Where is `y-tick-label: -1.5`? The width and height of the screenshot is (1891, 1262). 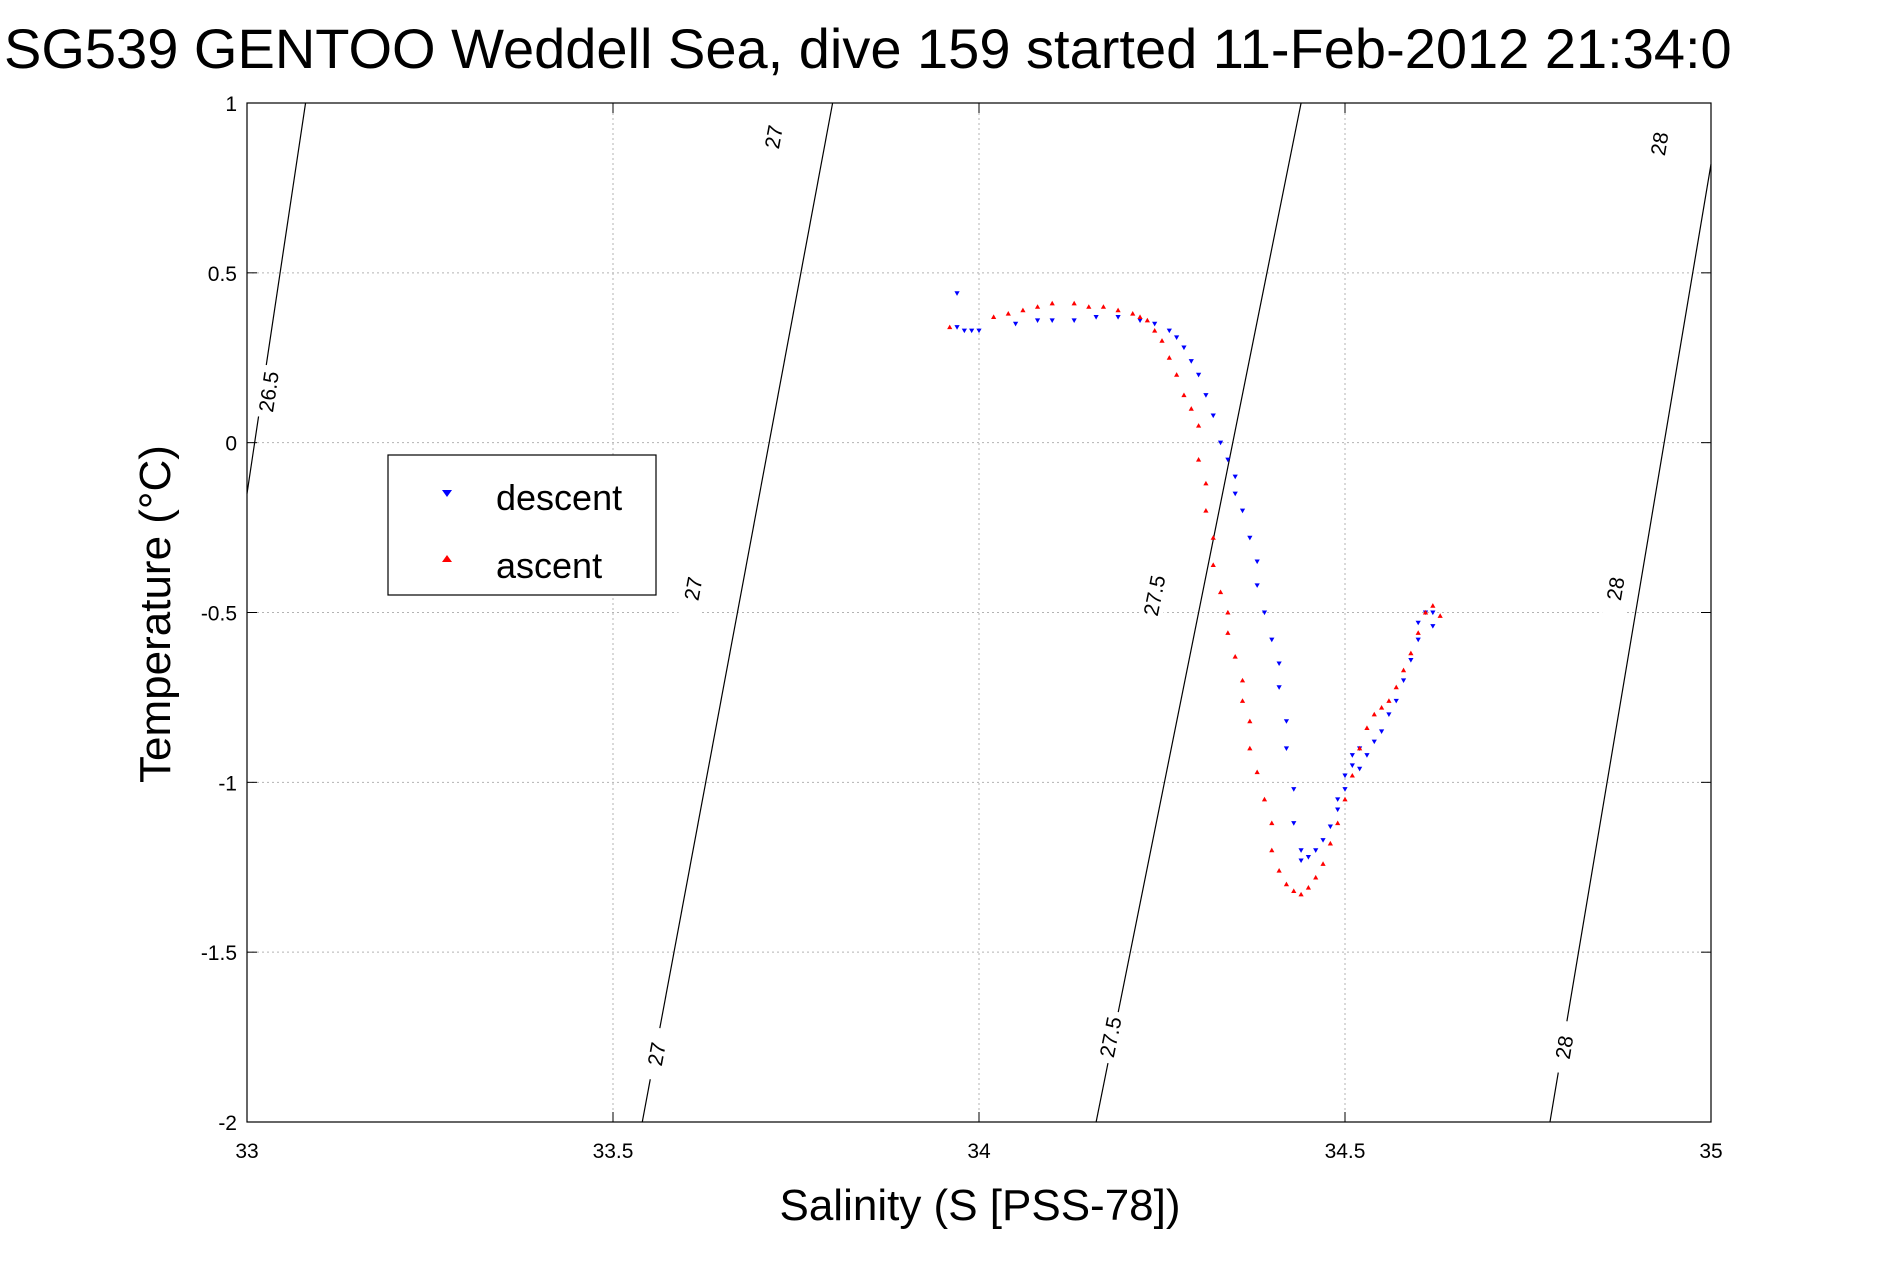 y-tick-label: -1.5 is located at coordinates (219, 953).